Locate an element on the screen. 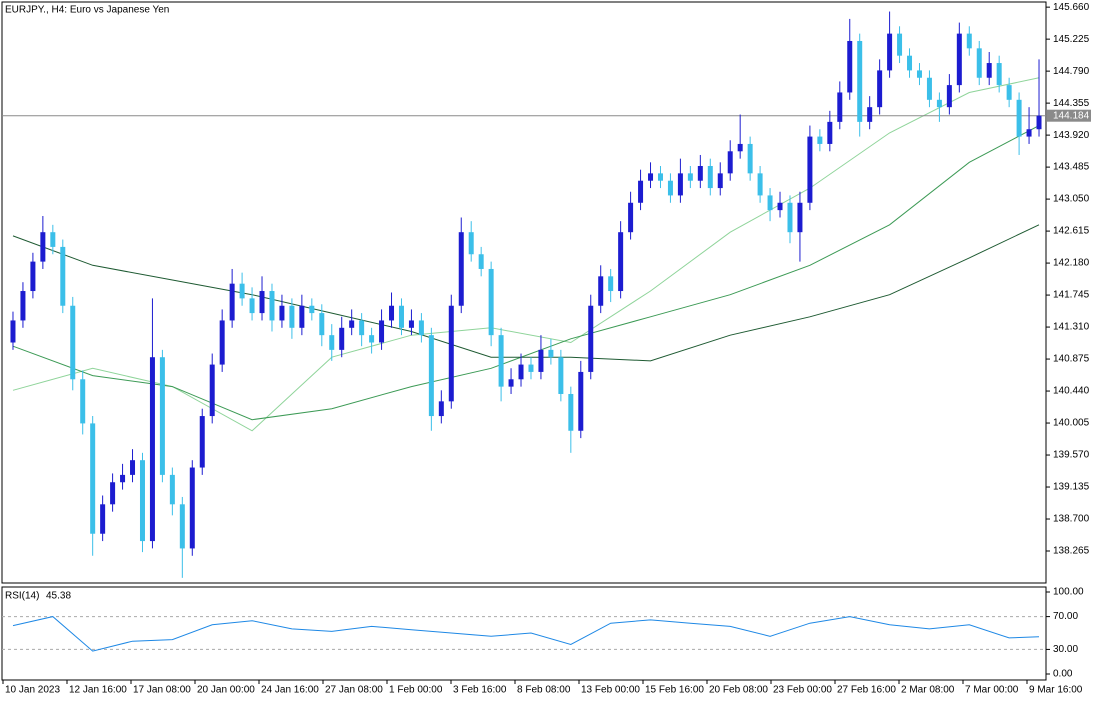  y-tick-label: 100.00 is located at coordinates (1068, 592).